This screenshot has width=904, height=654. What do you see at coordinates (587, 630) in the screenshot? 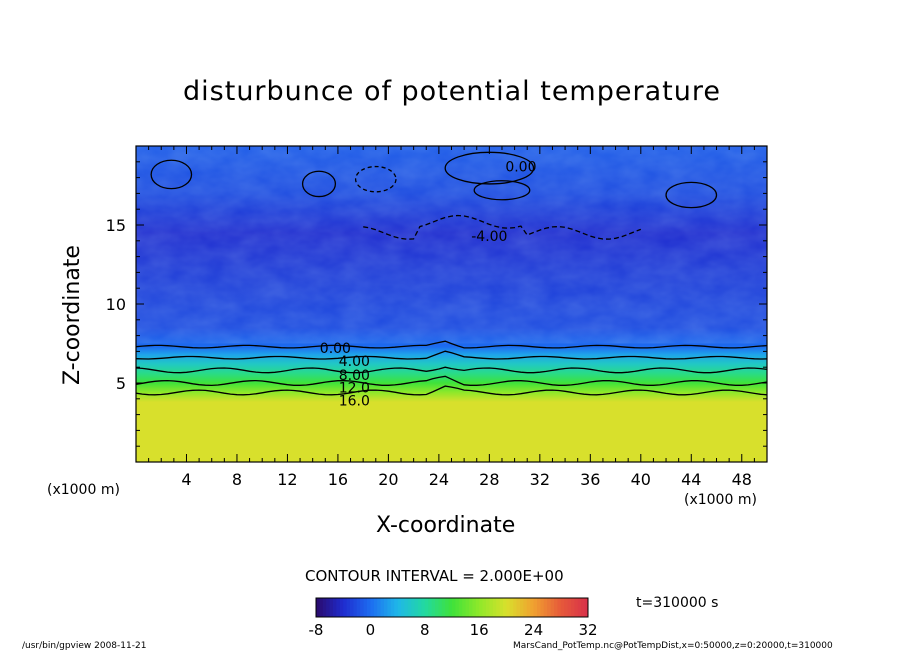
I see `colorbar-tick-label: 32` at bounding box center [587, 630].